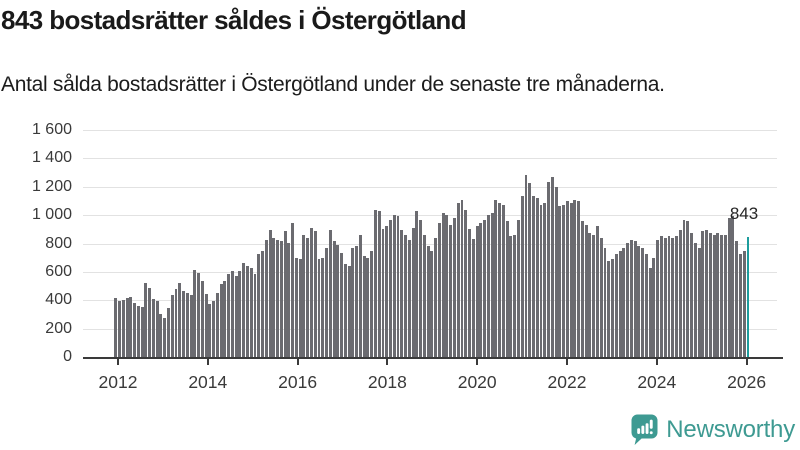 This screenshot has width=800, height=450. I want to click on chart-title: 843 bostadsrätter såldes i Östergötland, so click(234, 20).